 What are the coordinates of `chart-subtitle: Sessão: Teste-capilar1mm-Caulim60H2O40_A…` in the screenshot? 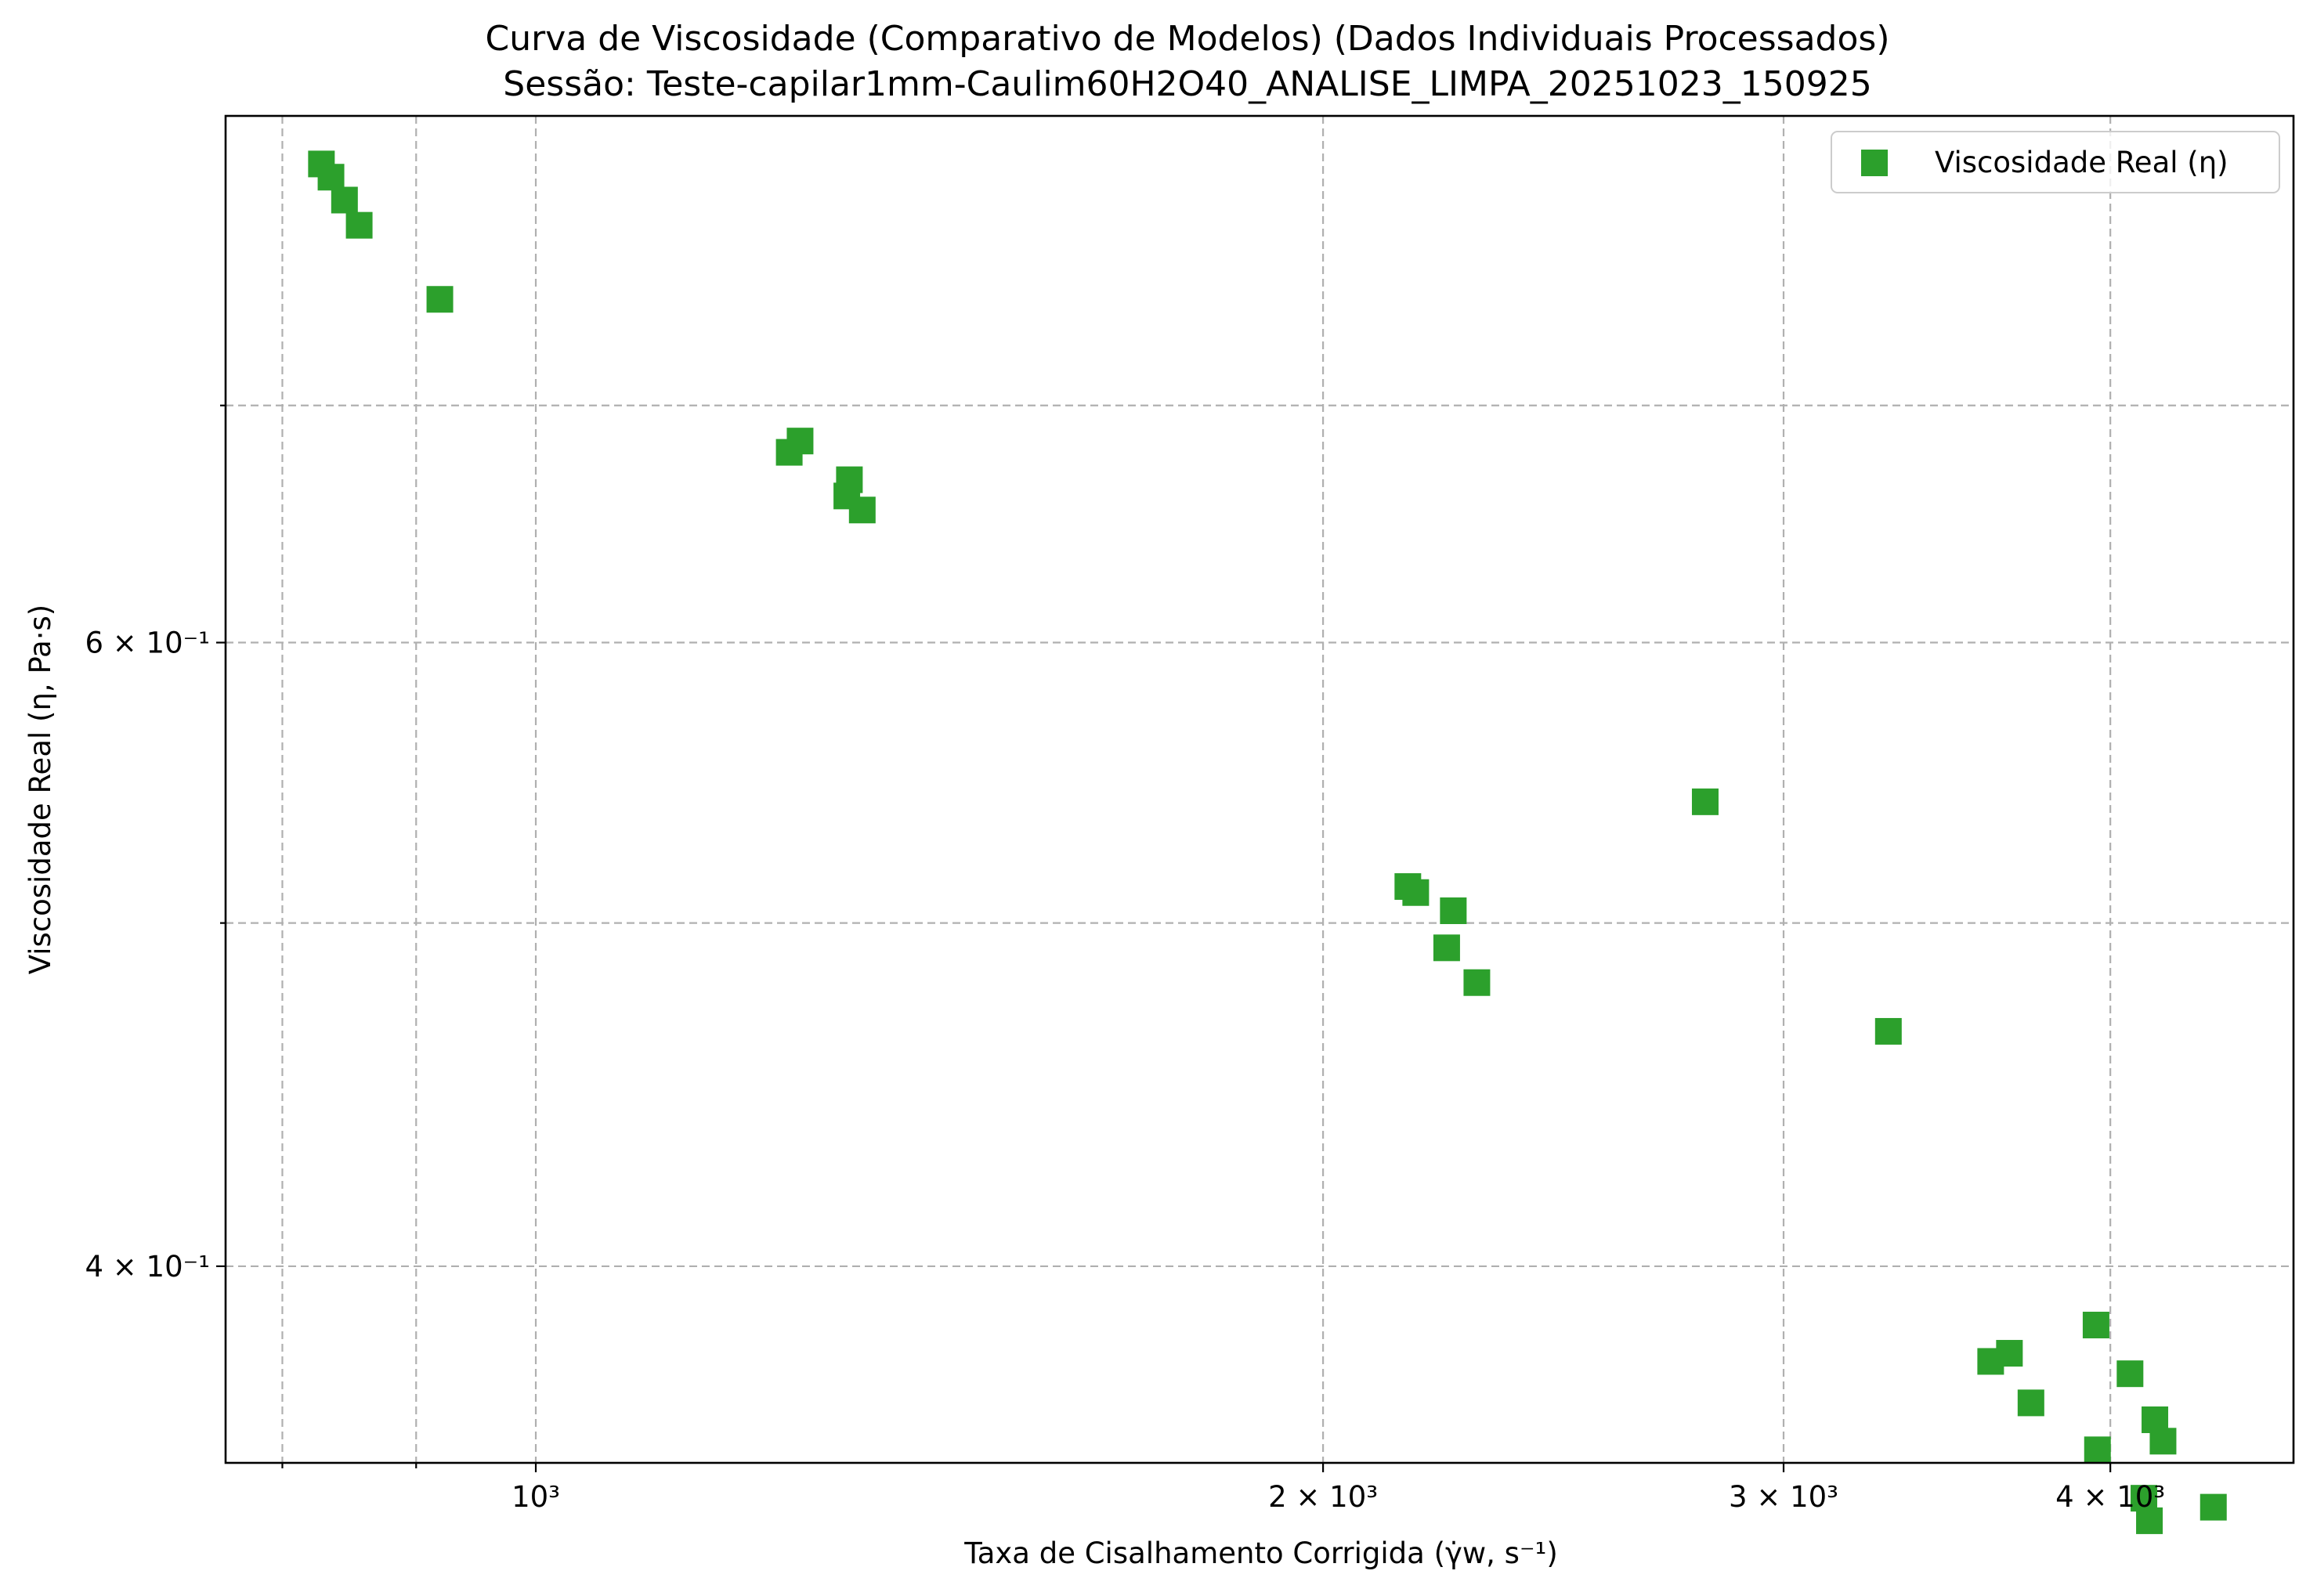 It's located at (1187, 84).